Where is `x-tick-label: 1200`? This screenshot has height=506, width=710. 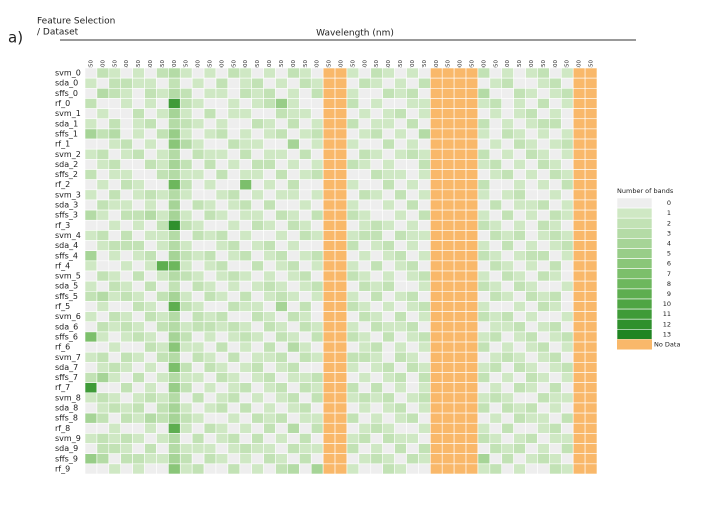 x-tick-label: 1200 is located at coordinates (294, 67).